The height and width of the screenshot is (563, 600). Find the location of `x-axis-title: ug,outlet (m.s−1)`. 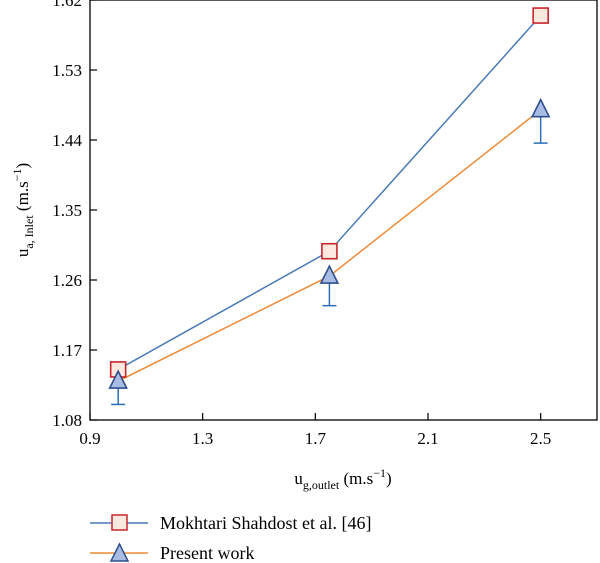

x-axis-title: ug,outlet (m.s−1) is located at coordinates (342, 479).